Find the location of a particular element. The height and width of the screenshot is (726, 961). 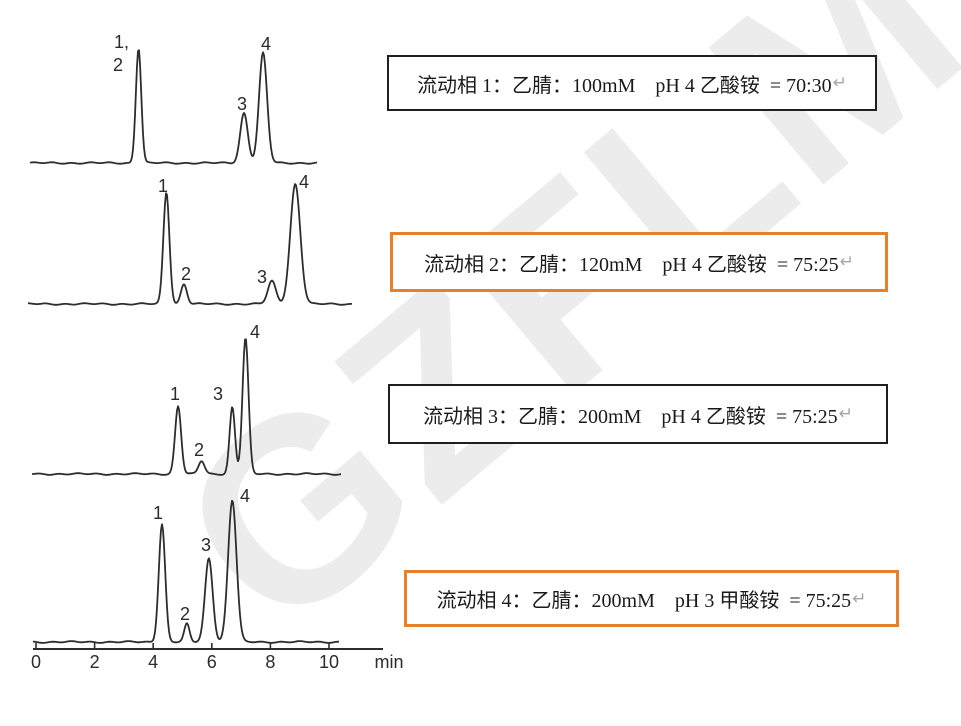

x-axis-tick-label: 6 is located at coordinates (211, 662).